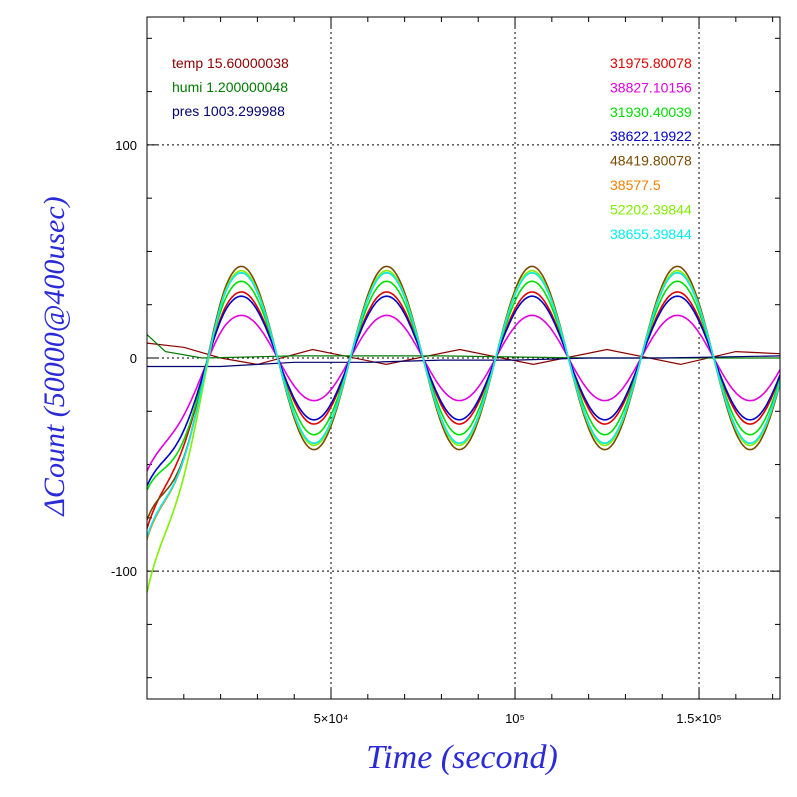  I want to click on x-tick-label: 10⁵, so click(515, 718).